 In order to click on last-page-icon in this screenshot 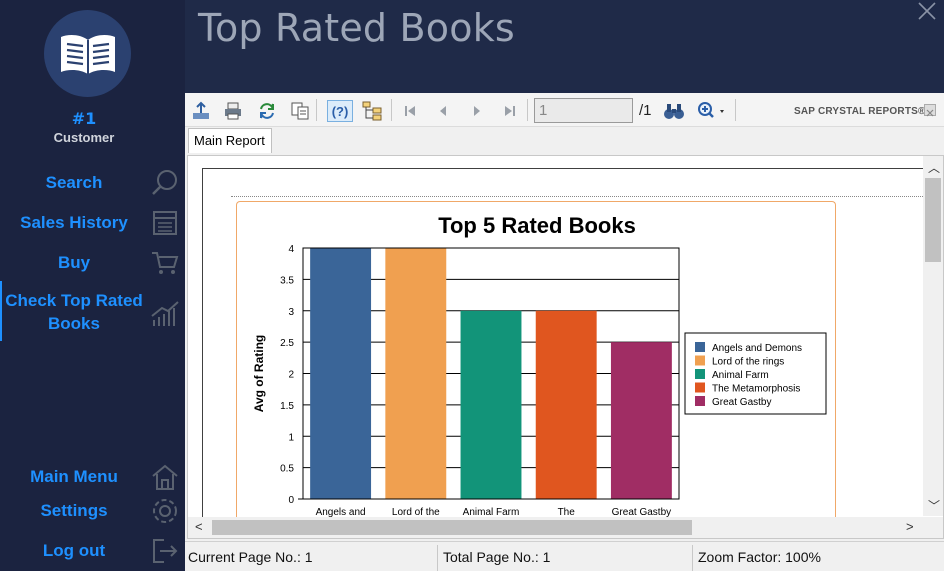, I will do `click(510, 111)`.